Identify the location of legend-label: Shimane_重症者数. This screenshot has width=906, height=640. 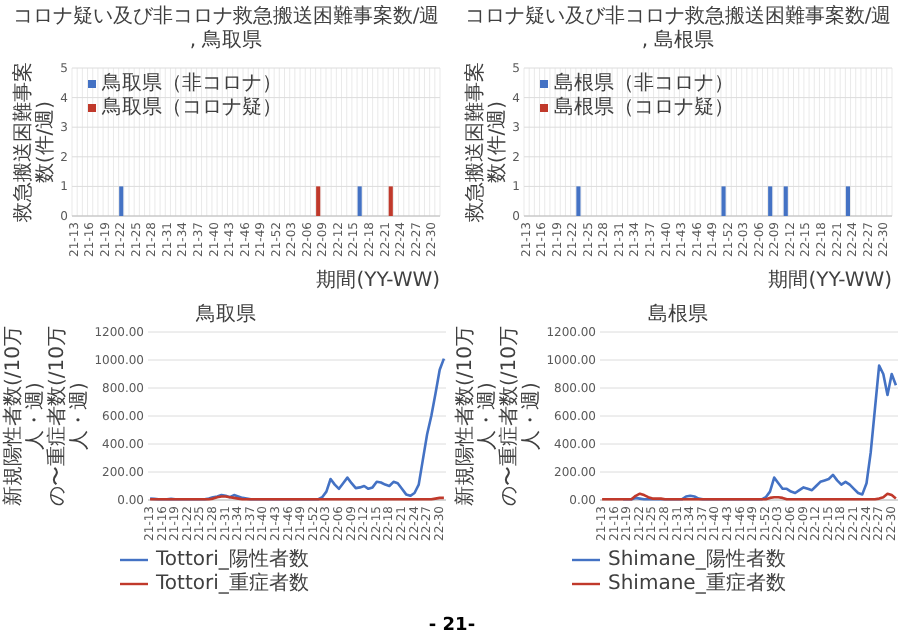
(697, 583).